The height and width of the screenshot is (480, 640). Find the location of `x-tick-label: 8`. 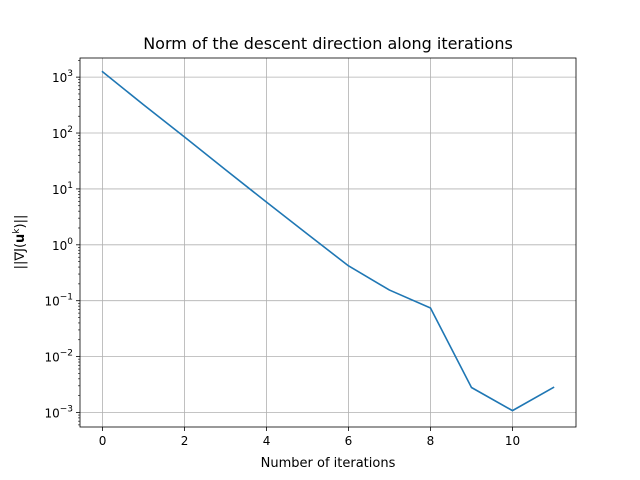

x-tick-label: 8 is located at coordinates (431, 441).